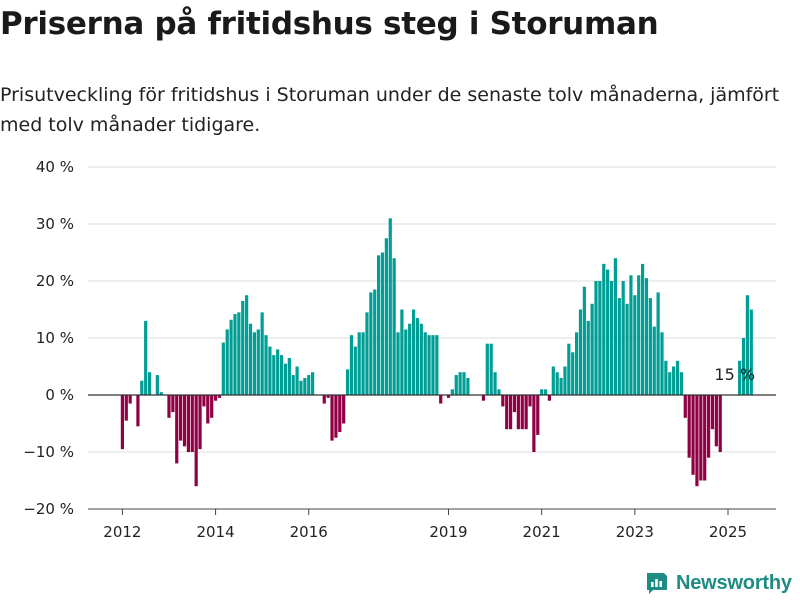  Describe the element at coordinates (122, 532) in the screenshot. I see `x-tick-label: 2012` at that location.